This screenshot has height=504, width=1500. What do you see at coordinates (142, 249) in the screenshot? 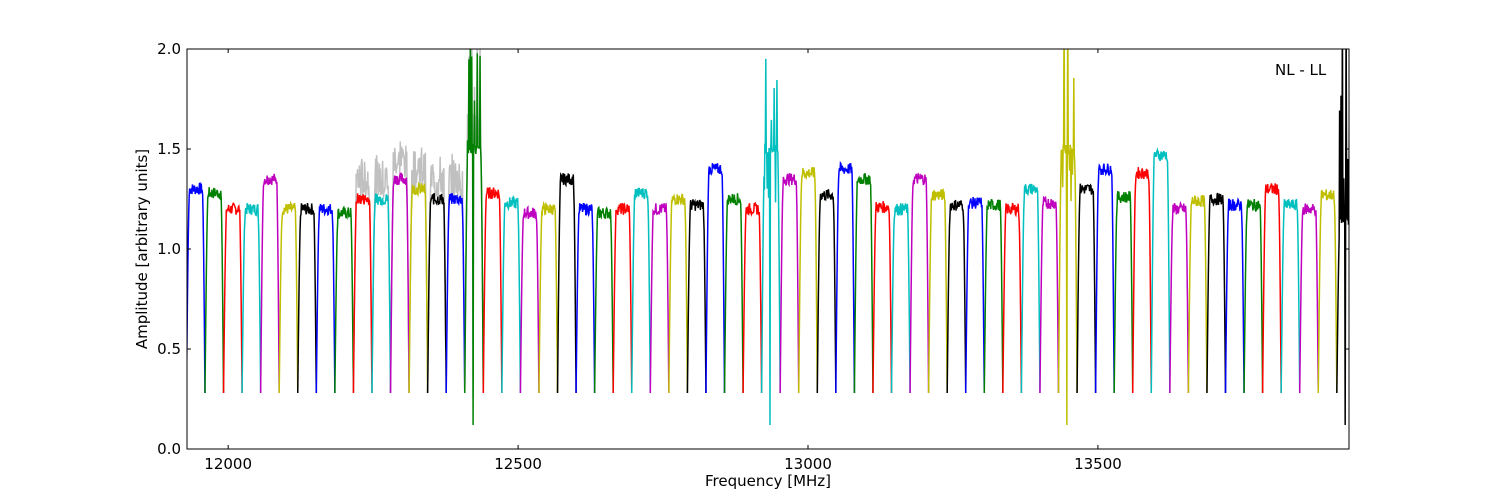
I see `y-axis-label: Amplitude [arbitrary units]` at bounding box center [142, 249].